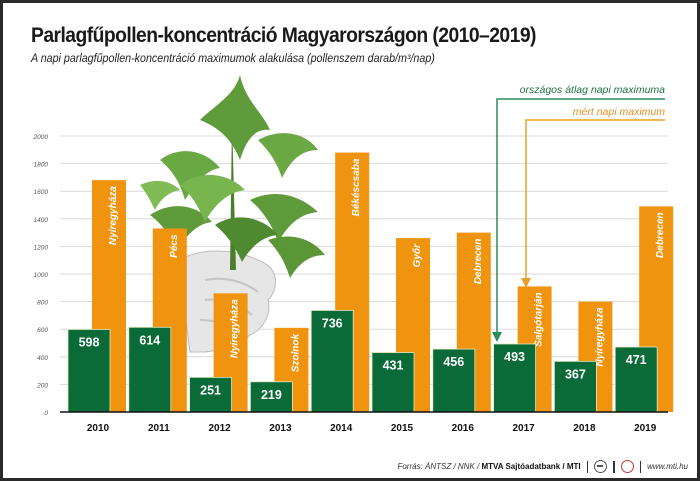 The image size is (700, 481). Describe the element at coordinates (41, 192) in the screenshot. I see `y-tick-label: 1600` at that location.